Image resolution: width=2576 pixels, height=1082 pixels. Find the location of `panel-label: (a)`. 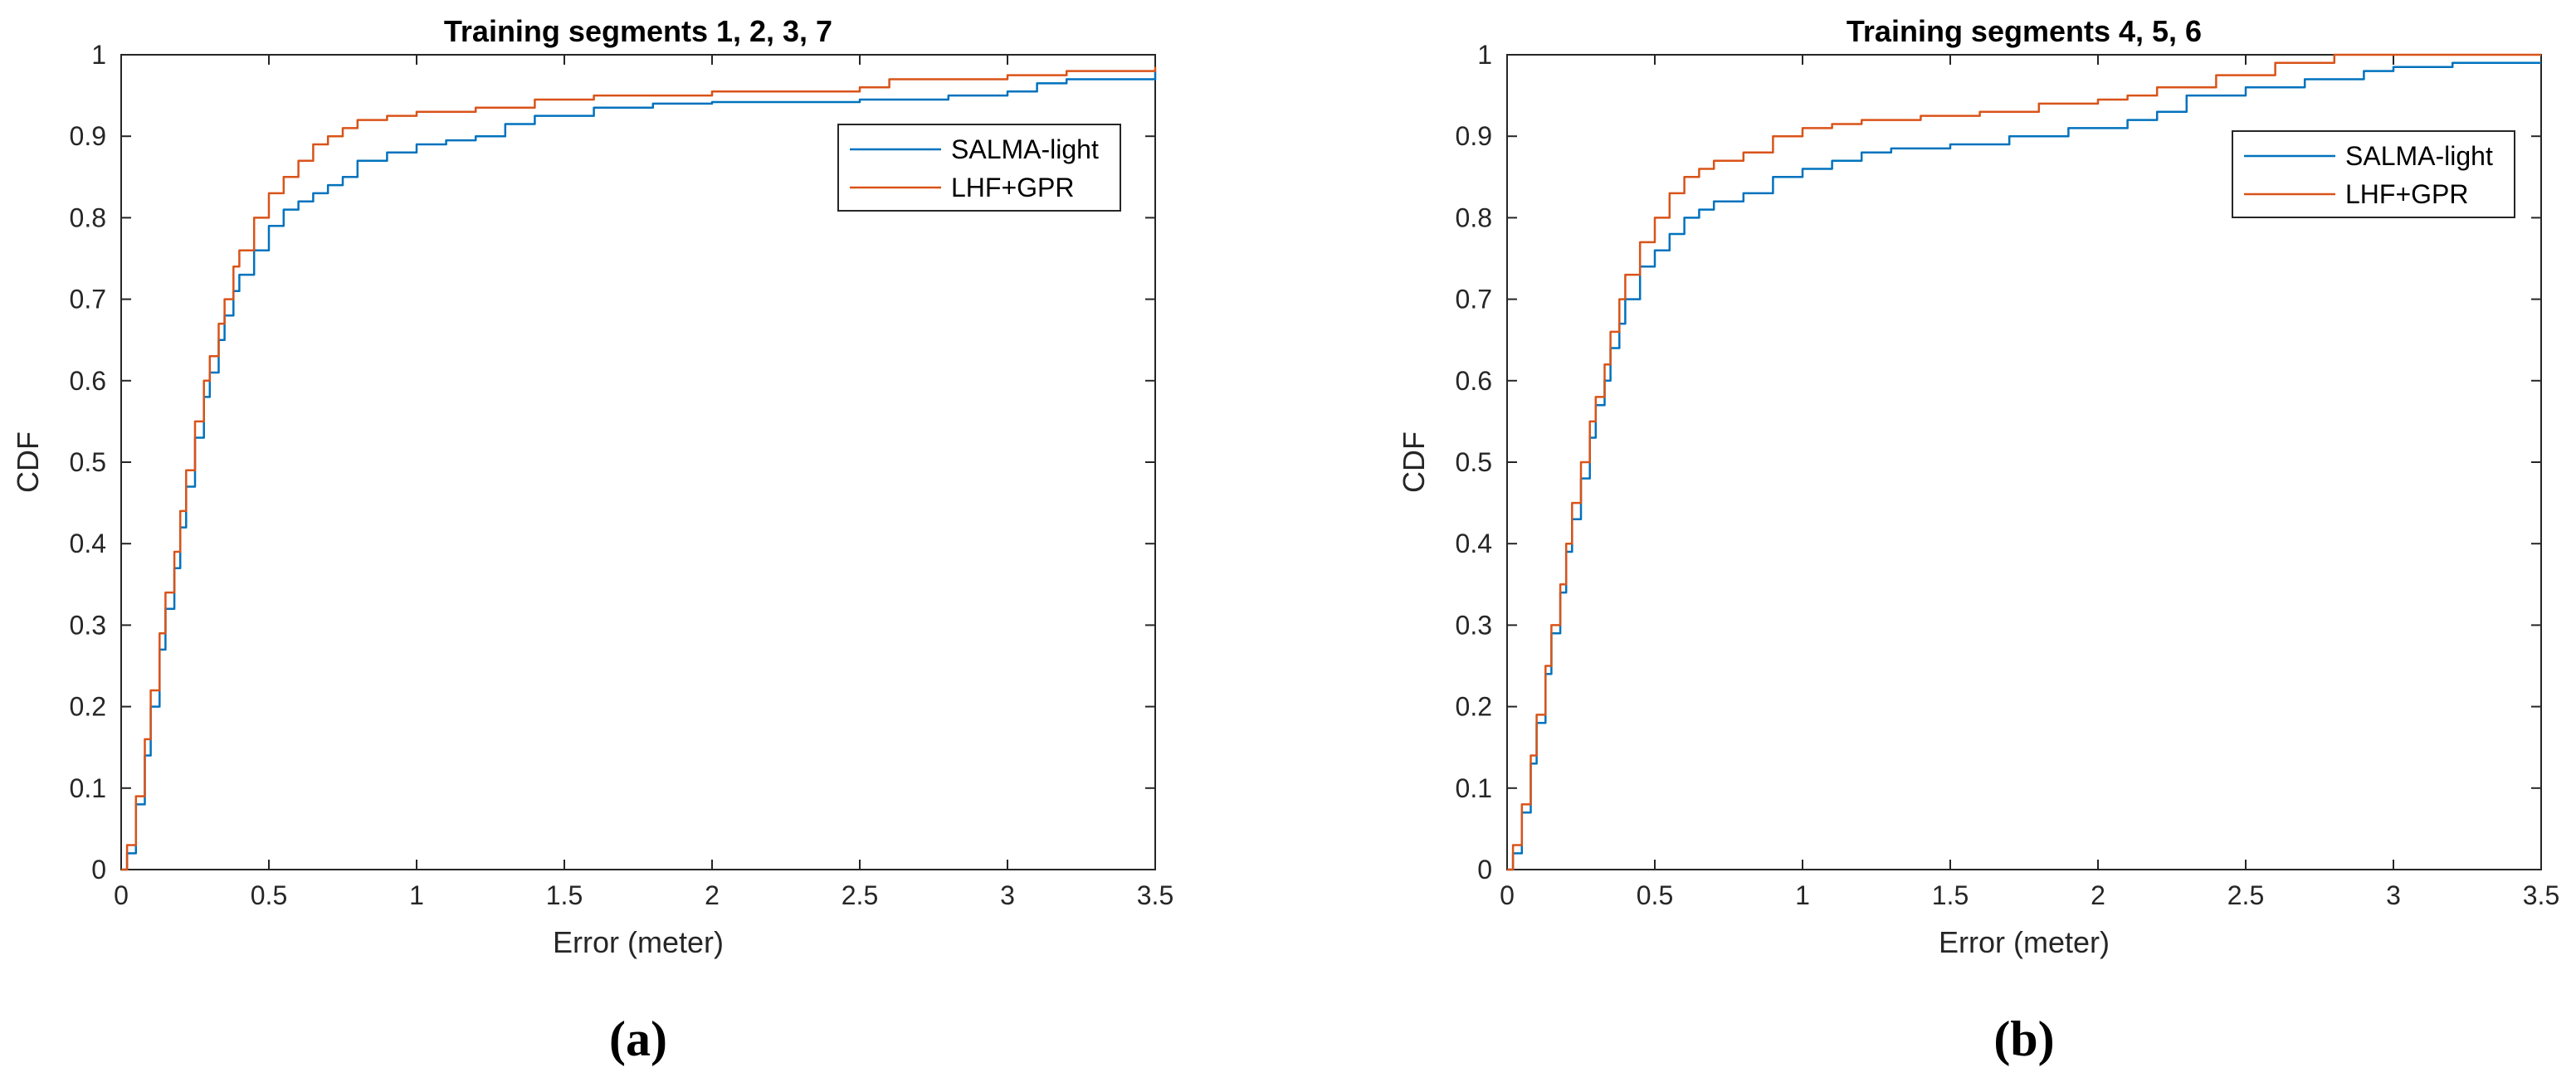

panel-label: (a) is located at coordinates (638, 1038).